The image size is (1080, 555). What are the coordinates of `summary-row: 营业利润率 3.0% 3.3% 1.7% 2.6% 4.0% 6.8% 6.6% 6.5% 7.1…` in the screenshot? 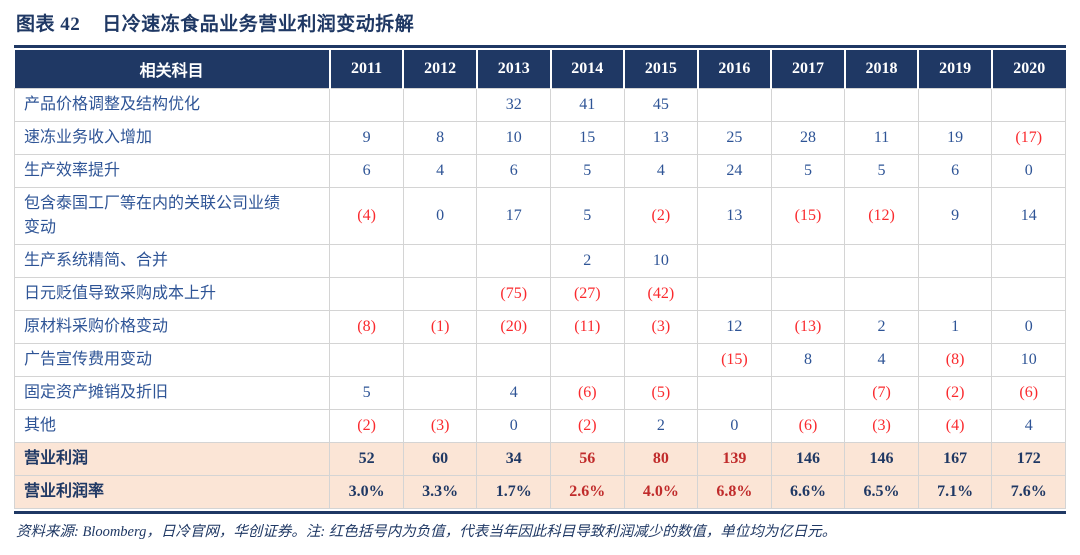 It's located at (539, 492).